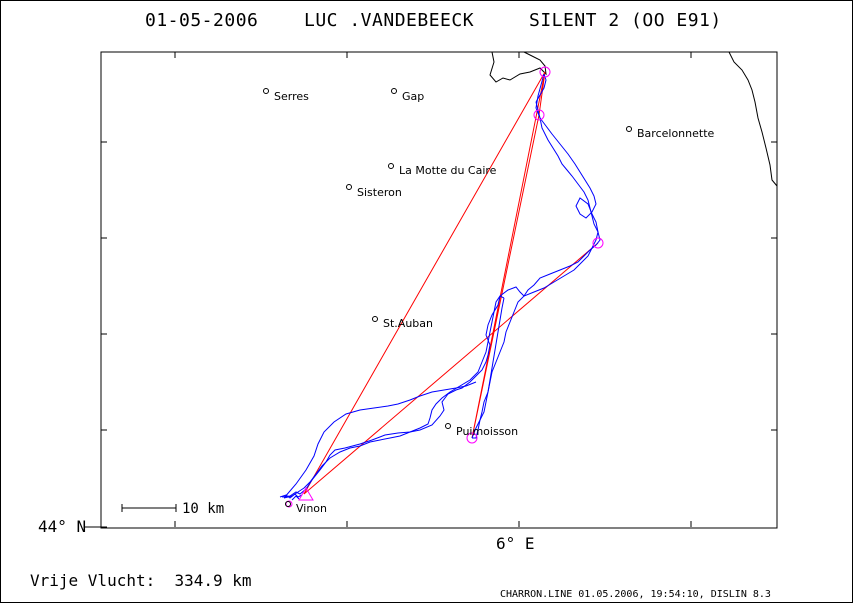 This screenshot has width=853, height=603. What do you see at coordinates (389, 20) in the screenshot?
I see `title-pilot: LUC .VANDEBEECK` at bounding box center [389, 20].